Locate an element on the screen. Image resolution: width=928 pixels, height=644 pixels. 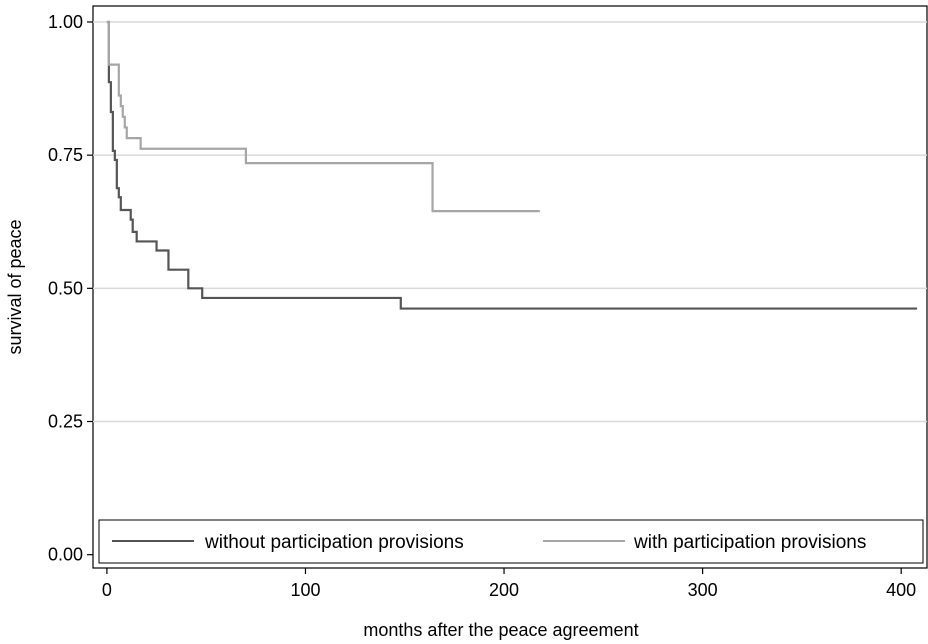
x-axis-title: months after the peace agreement is located at coordinates (500, 630).